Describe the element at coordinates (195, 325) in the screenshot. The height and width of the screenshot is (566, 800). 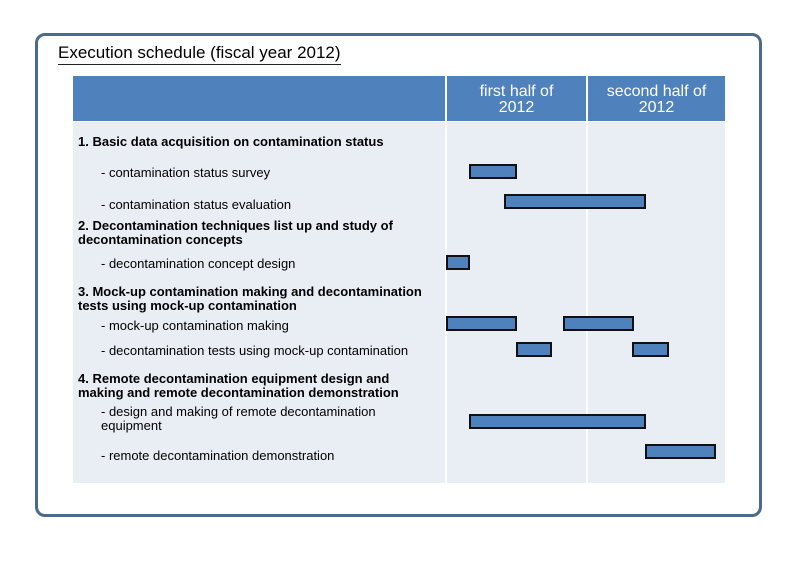
I see `task-mockup-making: - mock-up contamination making` at that location.